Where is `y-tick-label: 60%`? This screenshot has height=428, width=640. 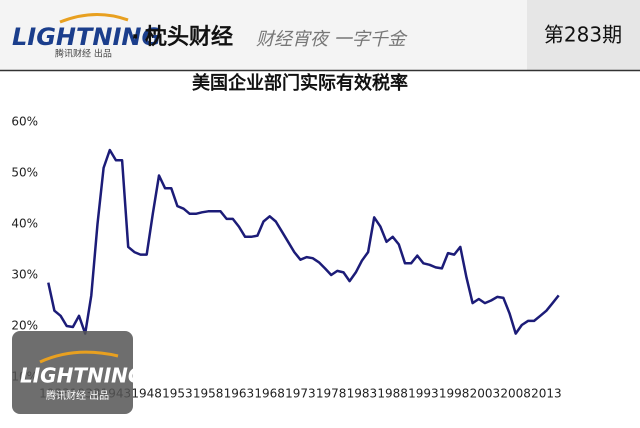 y-tick-label: 60% is located at coordinates (24, 122).